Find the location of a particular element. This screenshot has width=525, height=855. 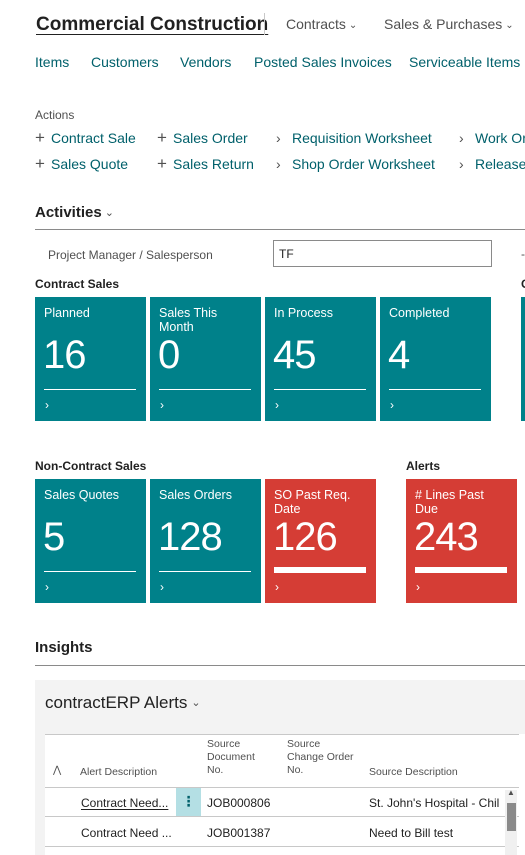

action-sales-quote: + Sales Quote is located at coordinates (82, 163).